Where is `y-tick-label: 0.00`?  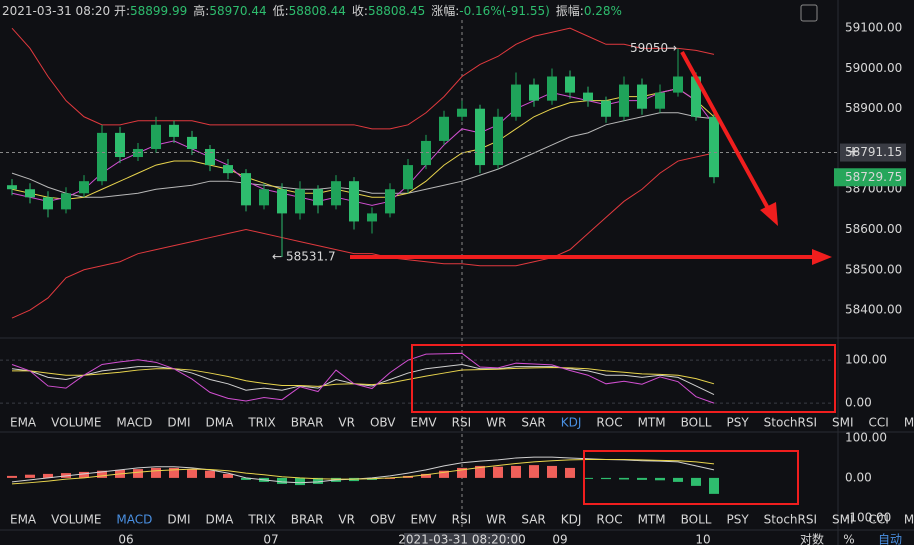
y-tick-label: 0.00 is located at coordinates (858, 477).